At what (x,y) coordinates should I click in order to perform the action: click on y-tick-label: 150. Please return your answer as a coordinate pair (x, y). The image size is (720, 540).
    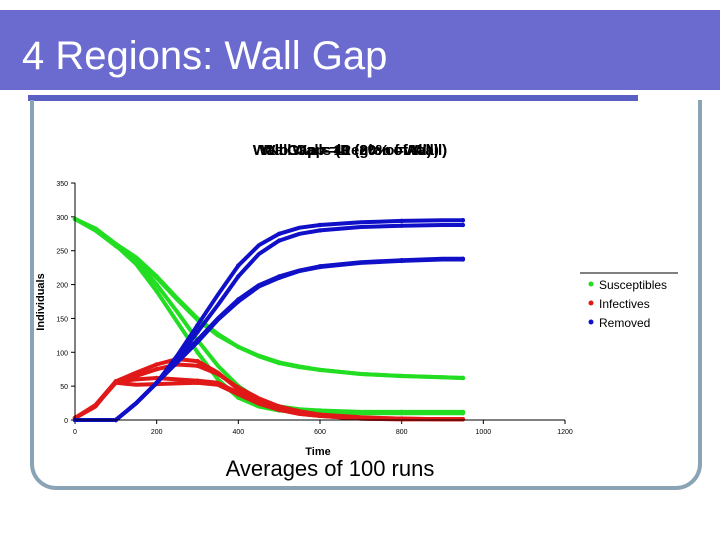
    Looking at the image, I should click on (62, 319).